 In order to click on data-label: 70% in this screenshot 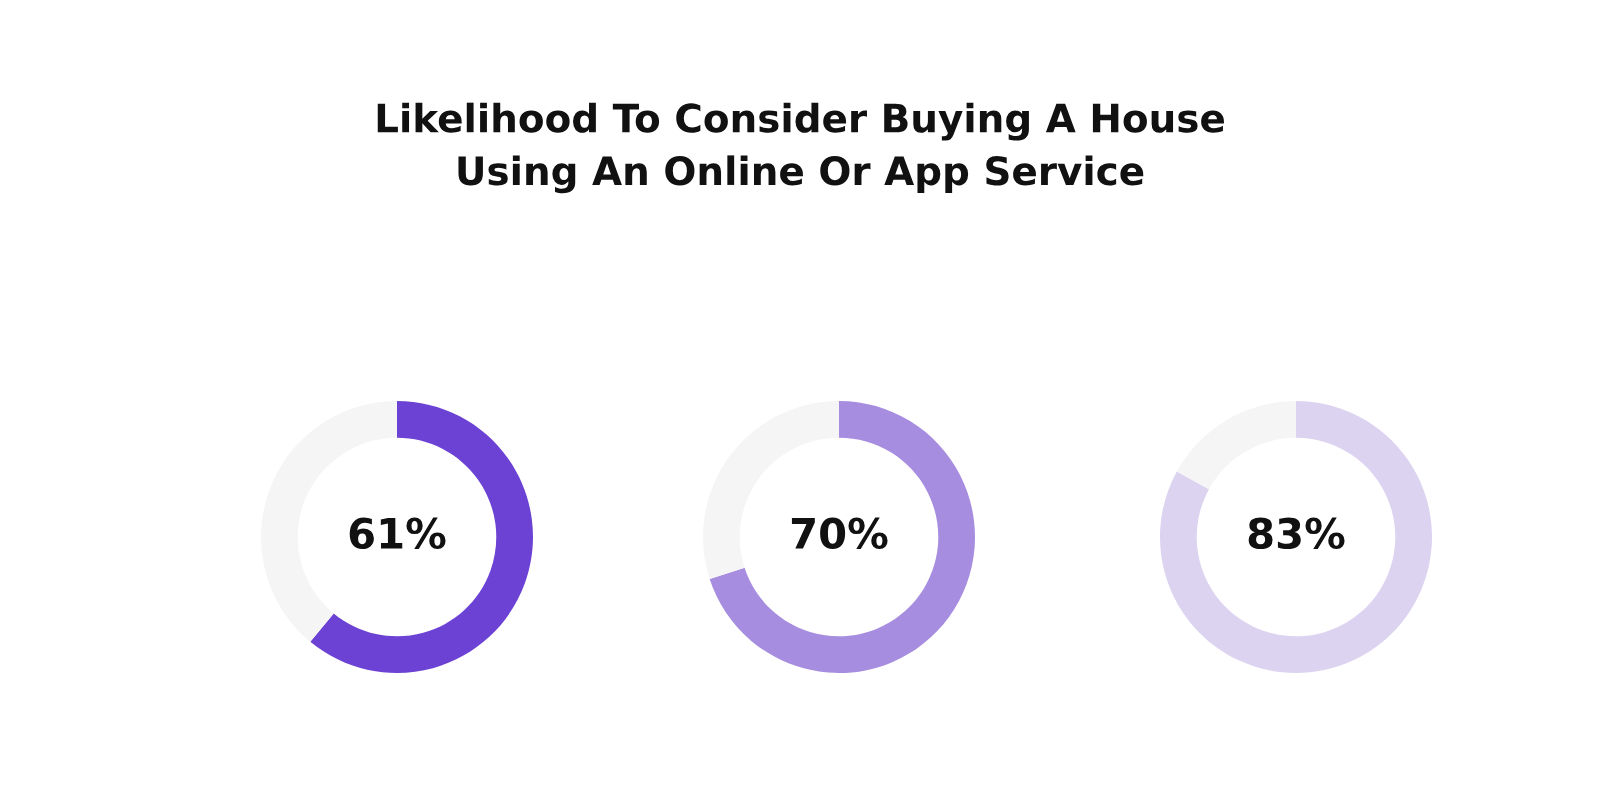, I will do `click(839, 533)`.